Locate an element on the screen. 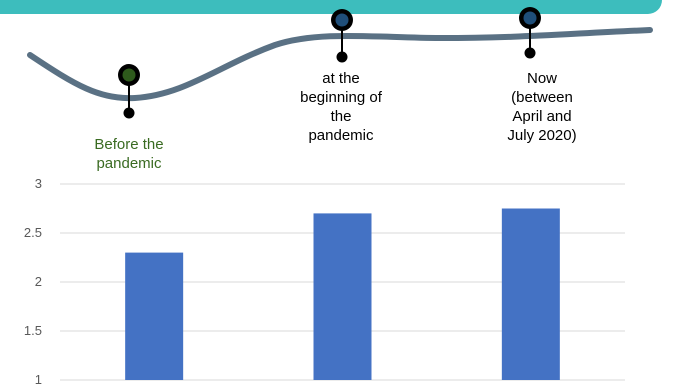 The image size is (673, 388). y-tick-label: 3 is located at coordinates (38, 183).